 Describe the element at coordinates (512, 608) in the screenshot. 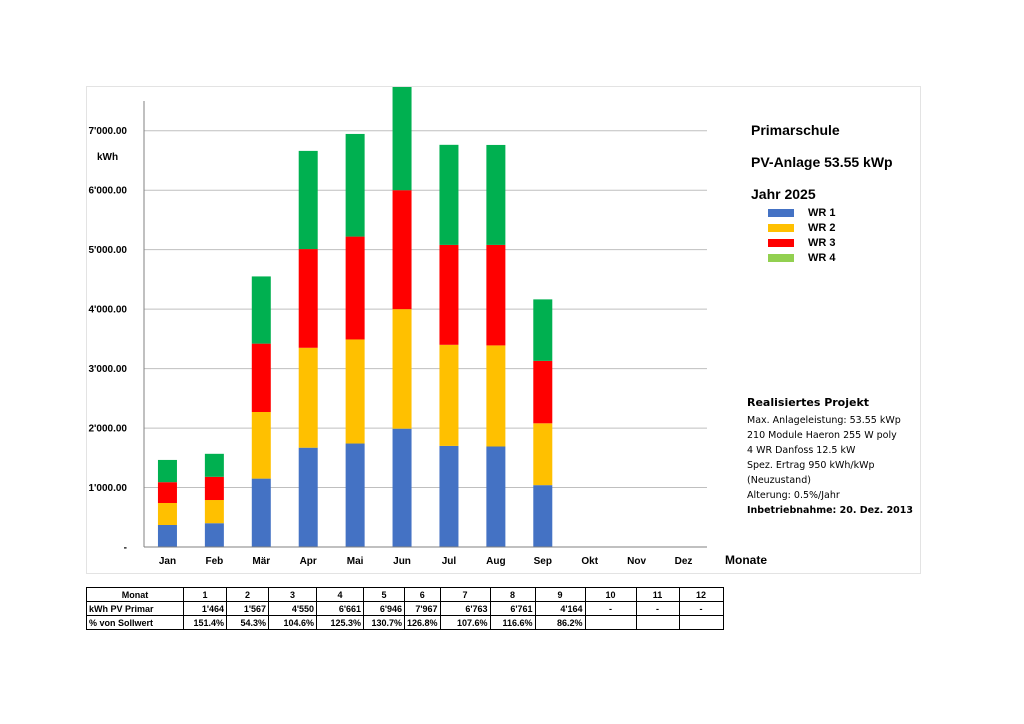

I see `table-cell: 6'761` at that location.